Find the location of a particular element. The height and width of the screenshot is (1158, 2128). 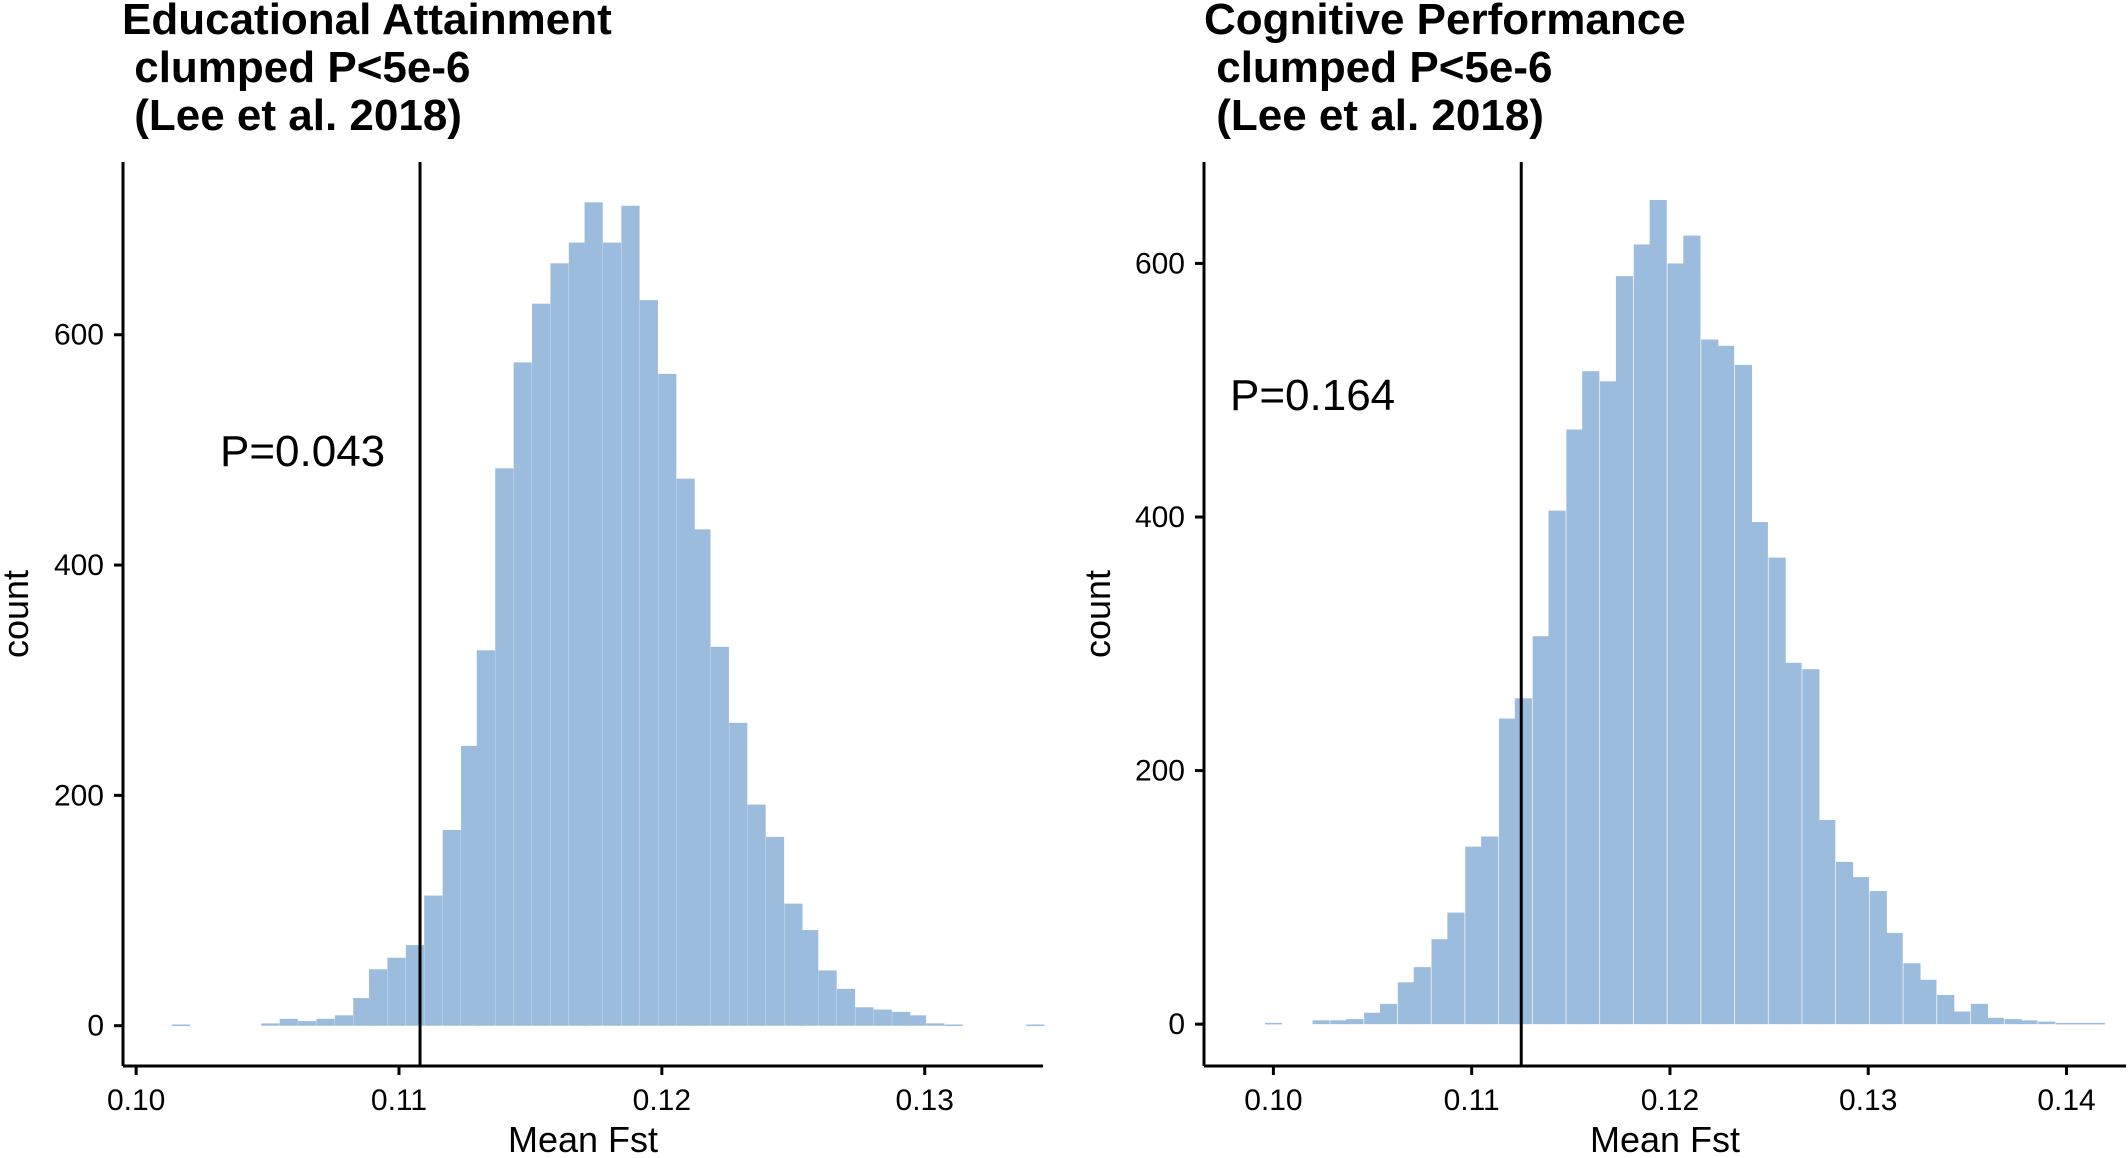

x-tick-label: 0.11 is located at coordinates (399, 1100).